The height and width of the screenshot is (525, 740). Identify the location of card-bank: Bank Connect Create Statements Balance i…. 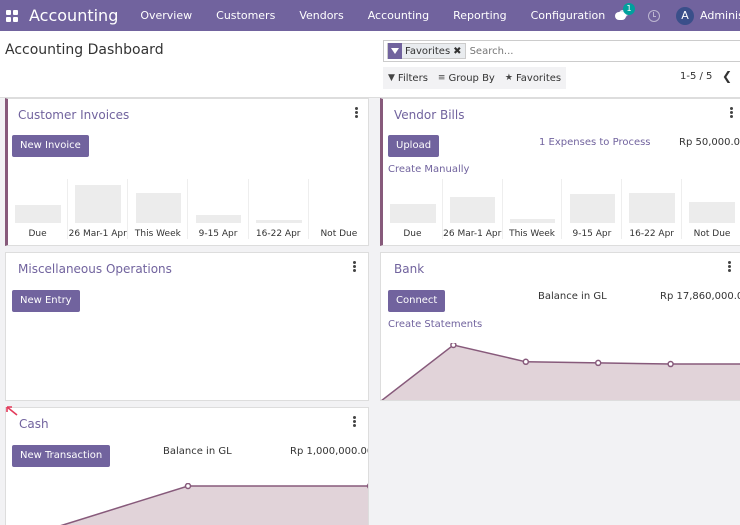
(560, 326).